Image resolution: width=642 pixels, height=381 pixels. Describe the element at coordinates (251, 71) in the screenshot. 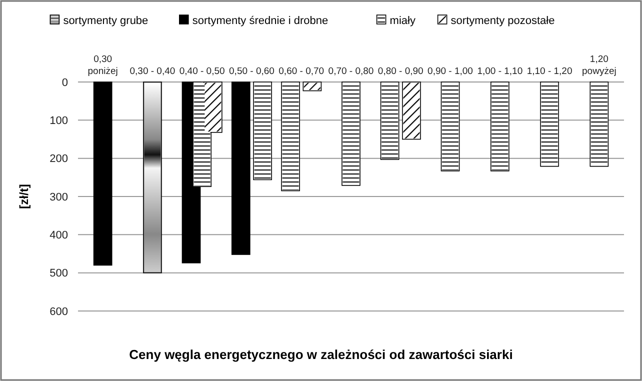

I see `x-tick-label: 0,50 - 0,60` at that location.